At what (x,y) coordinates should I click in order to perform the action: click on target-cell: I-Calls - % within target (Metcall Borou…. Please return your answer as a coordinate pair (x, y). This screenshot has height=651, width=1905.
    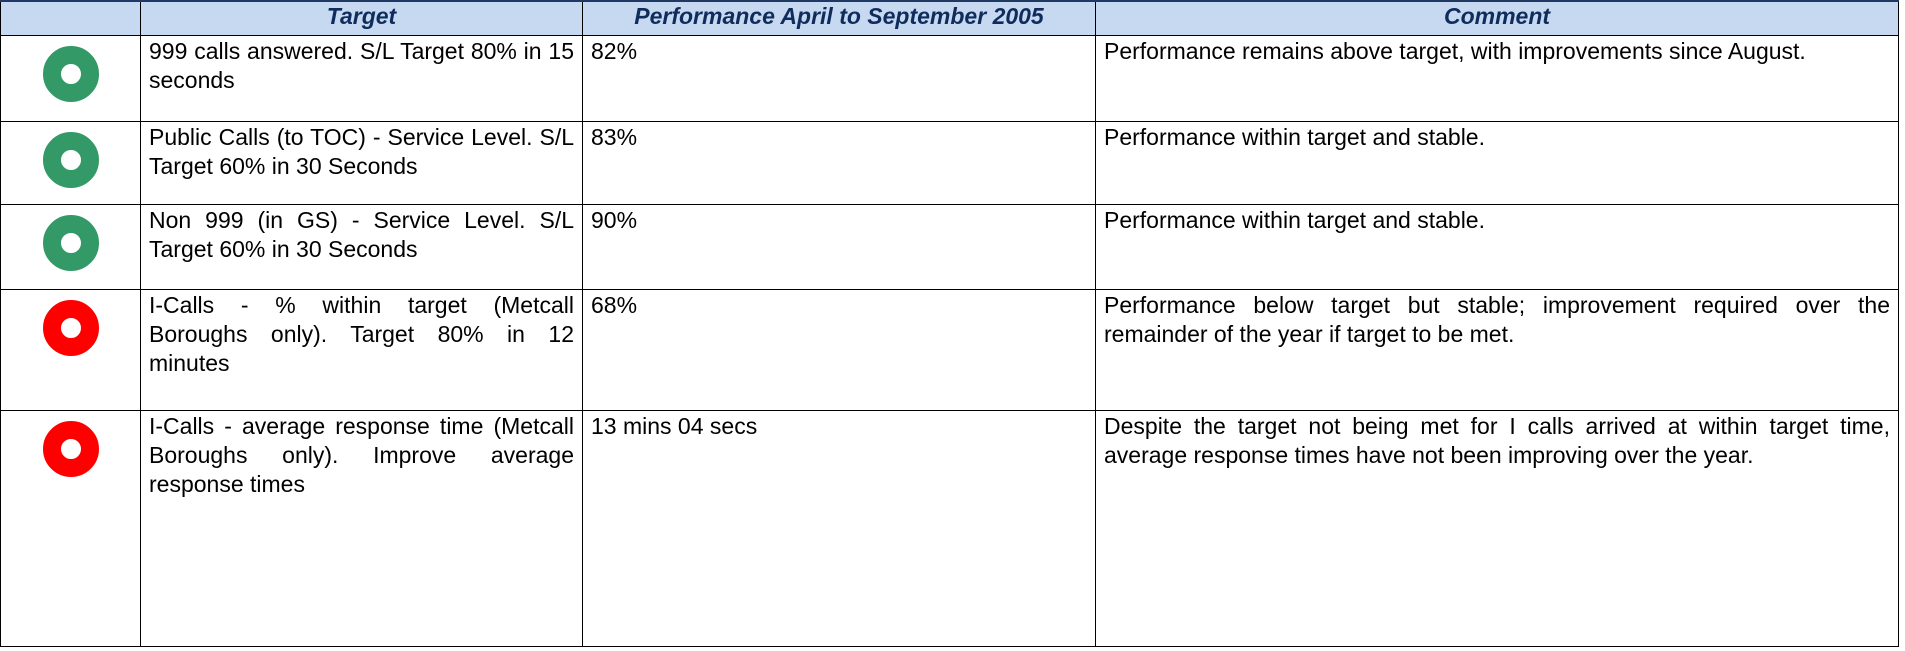
    Looking at the image, I should click on (361, 350).